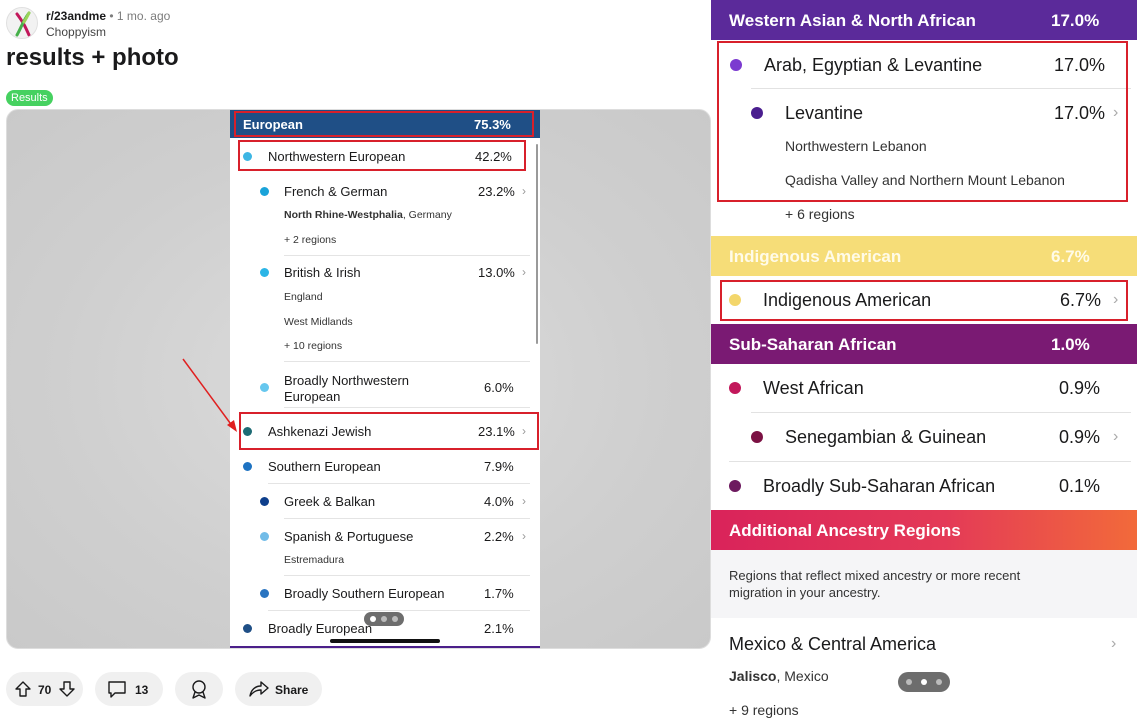  Describe the element at coordinates (278, 689) in the screenshot. I see `share-button: Share` at that location.